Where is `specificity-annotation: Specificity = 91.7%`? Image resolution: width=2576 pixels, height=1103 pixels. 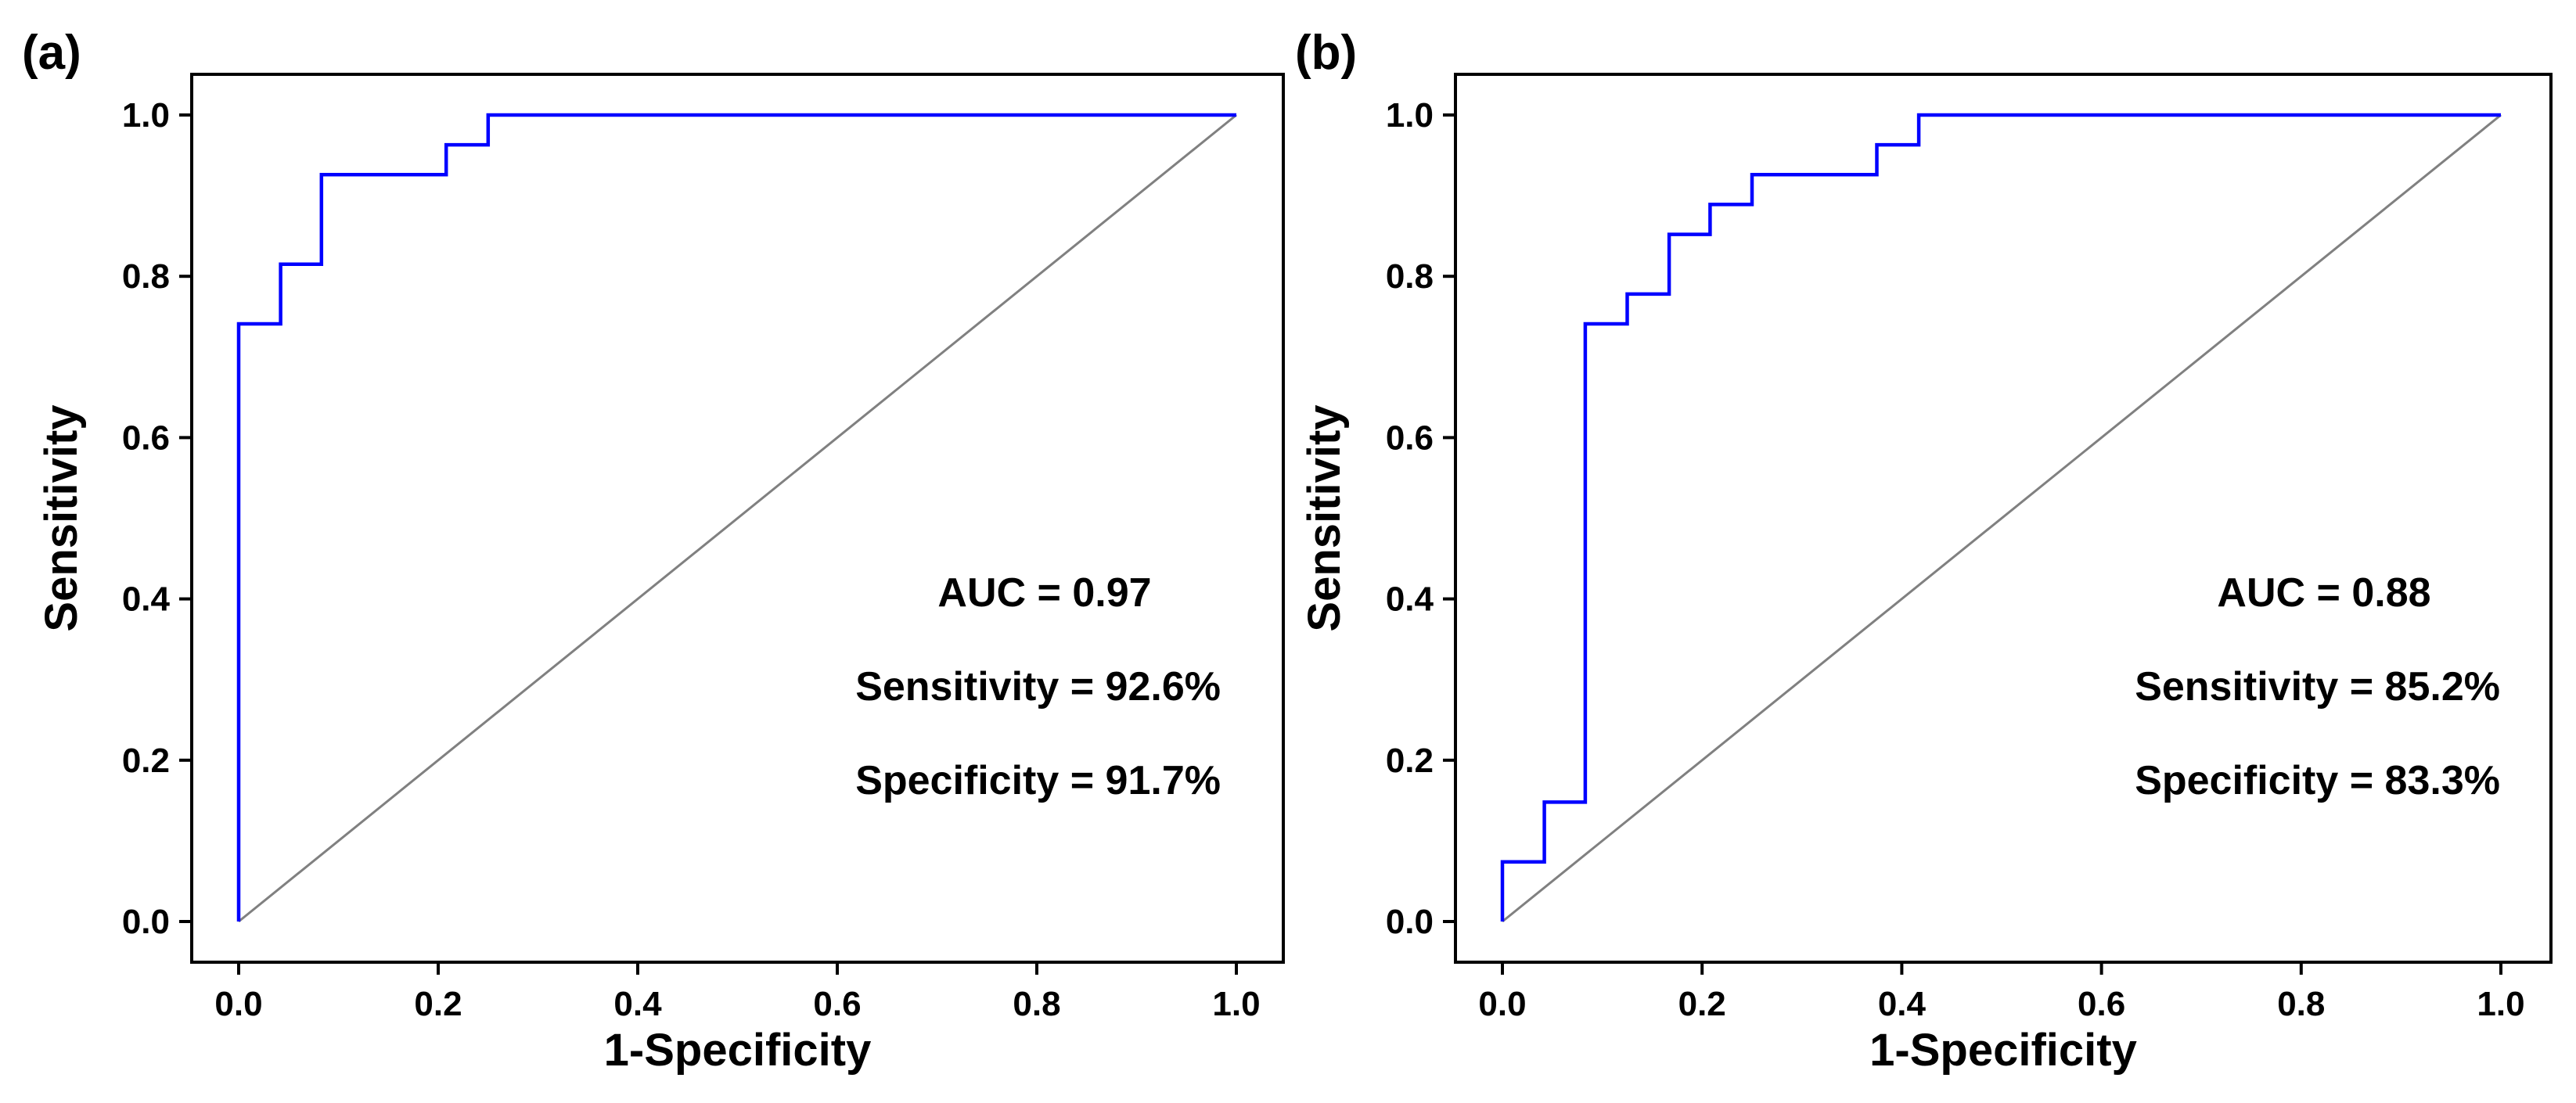 specificity-annotation: Specificity = 91.7% is located at coordinates (1038, 780).